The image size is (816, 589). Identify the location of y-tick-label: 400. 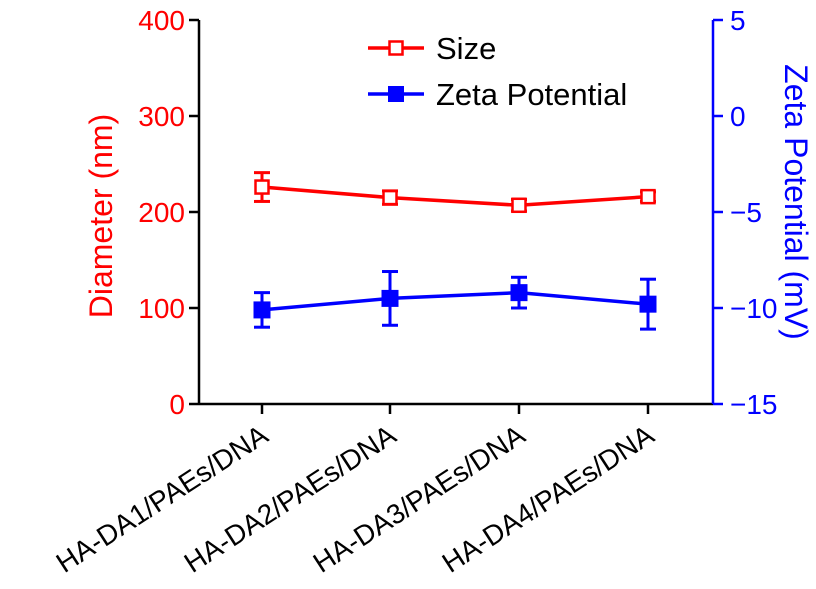
(161, 20).